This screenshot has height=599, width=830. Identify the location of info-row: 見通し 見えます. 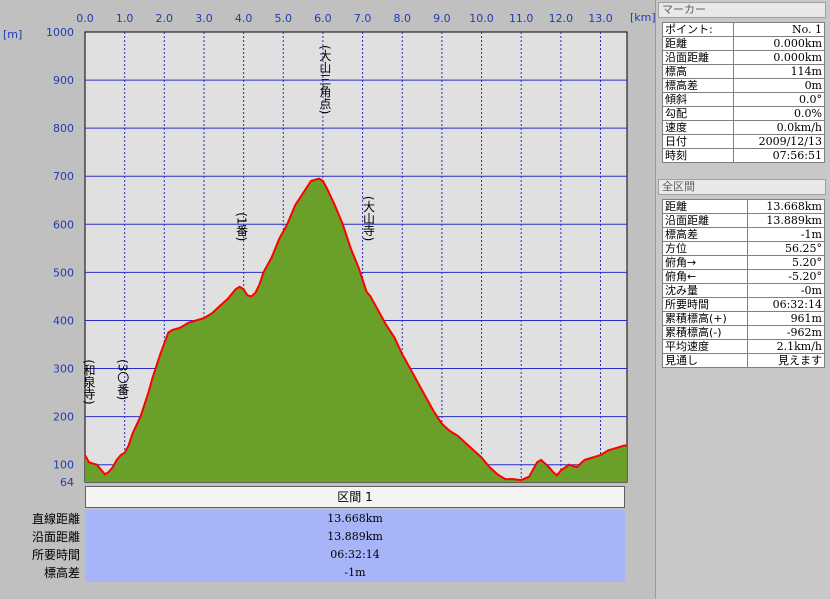
(744, 360).